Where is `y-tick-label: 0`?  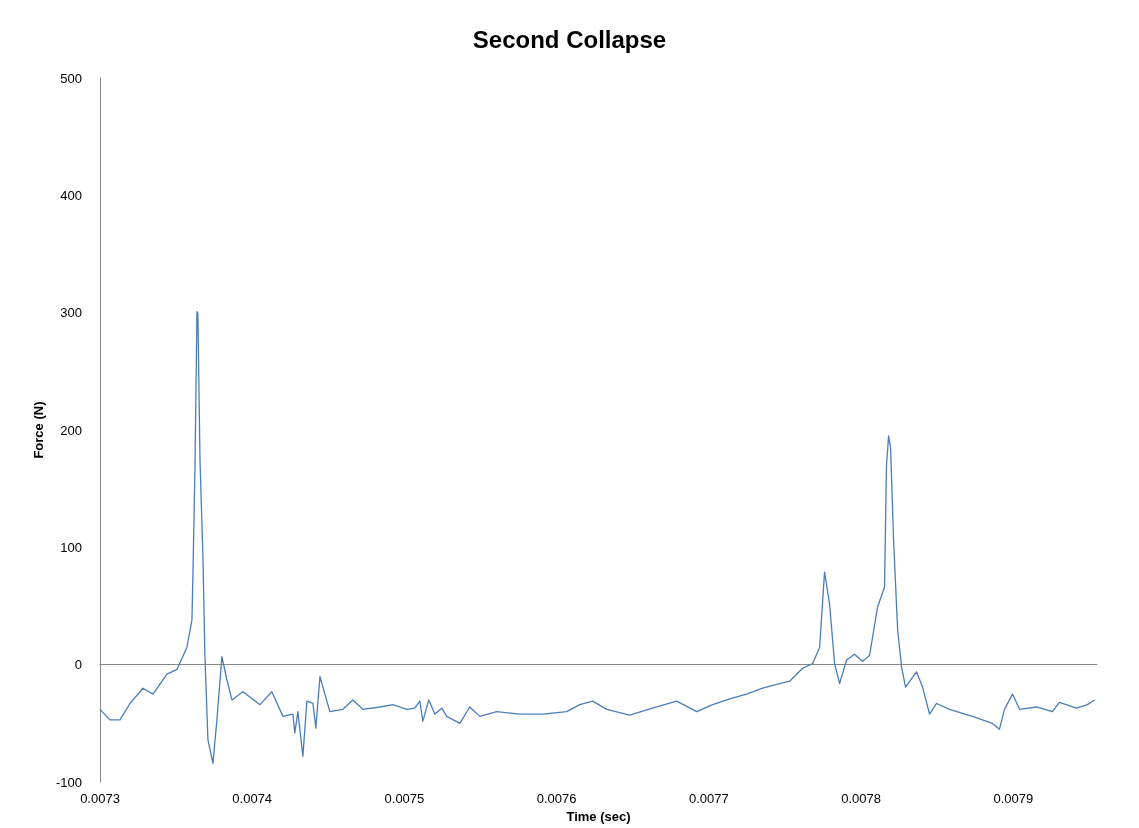 y-tick-label: 0 is located at coordinates (78, 665).